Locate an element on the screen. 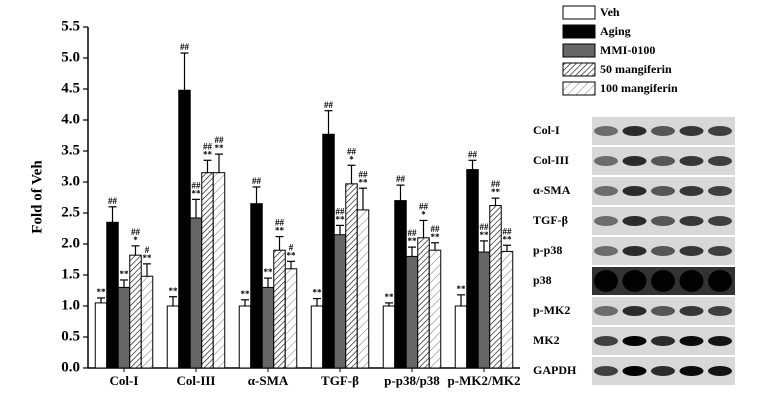  blot-label: p38 is located at coordinates (542, 280).